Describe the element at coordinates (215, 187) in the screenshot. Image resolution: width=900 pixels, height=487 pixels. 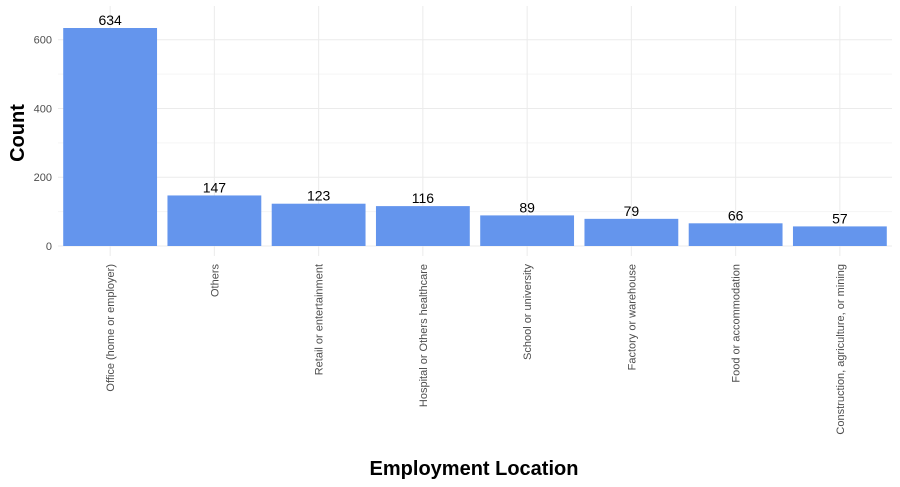
I see `bar-value-label: 147` at that location.